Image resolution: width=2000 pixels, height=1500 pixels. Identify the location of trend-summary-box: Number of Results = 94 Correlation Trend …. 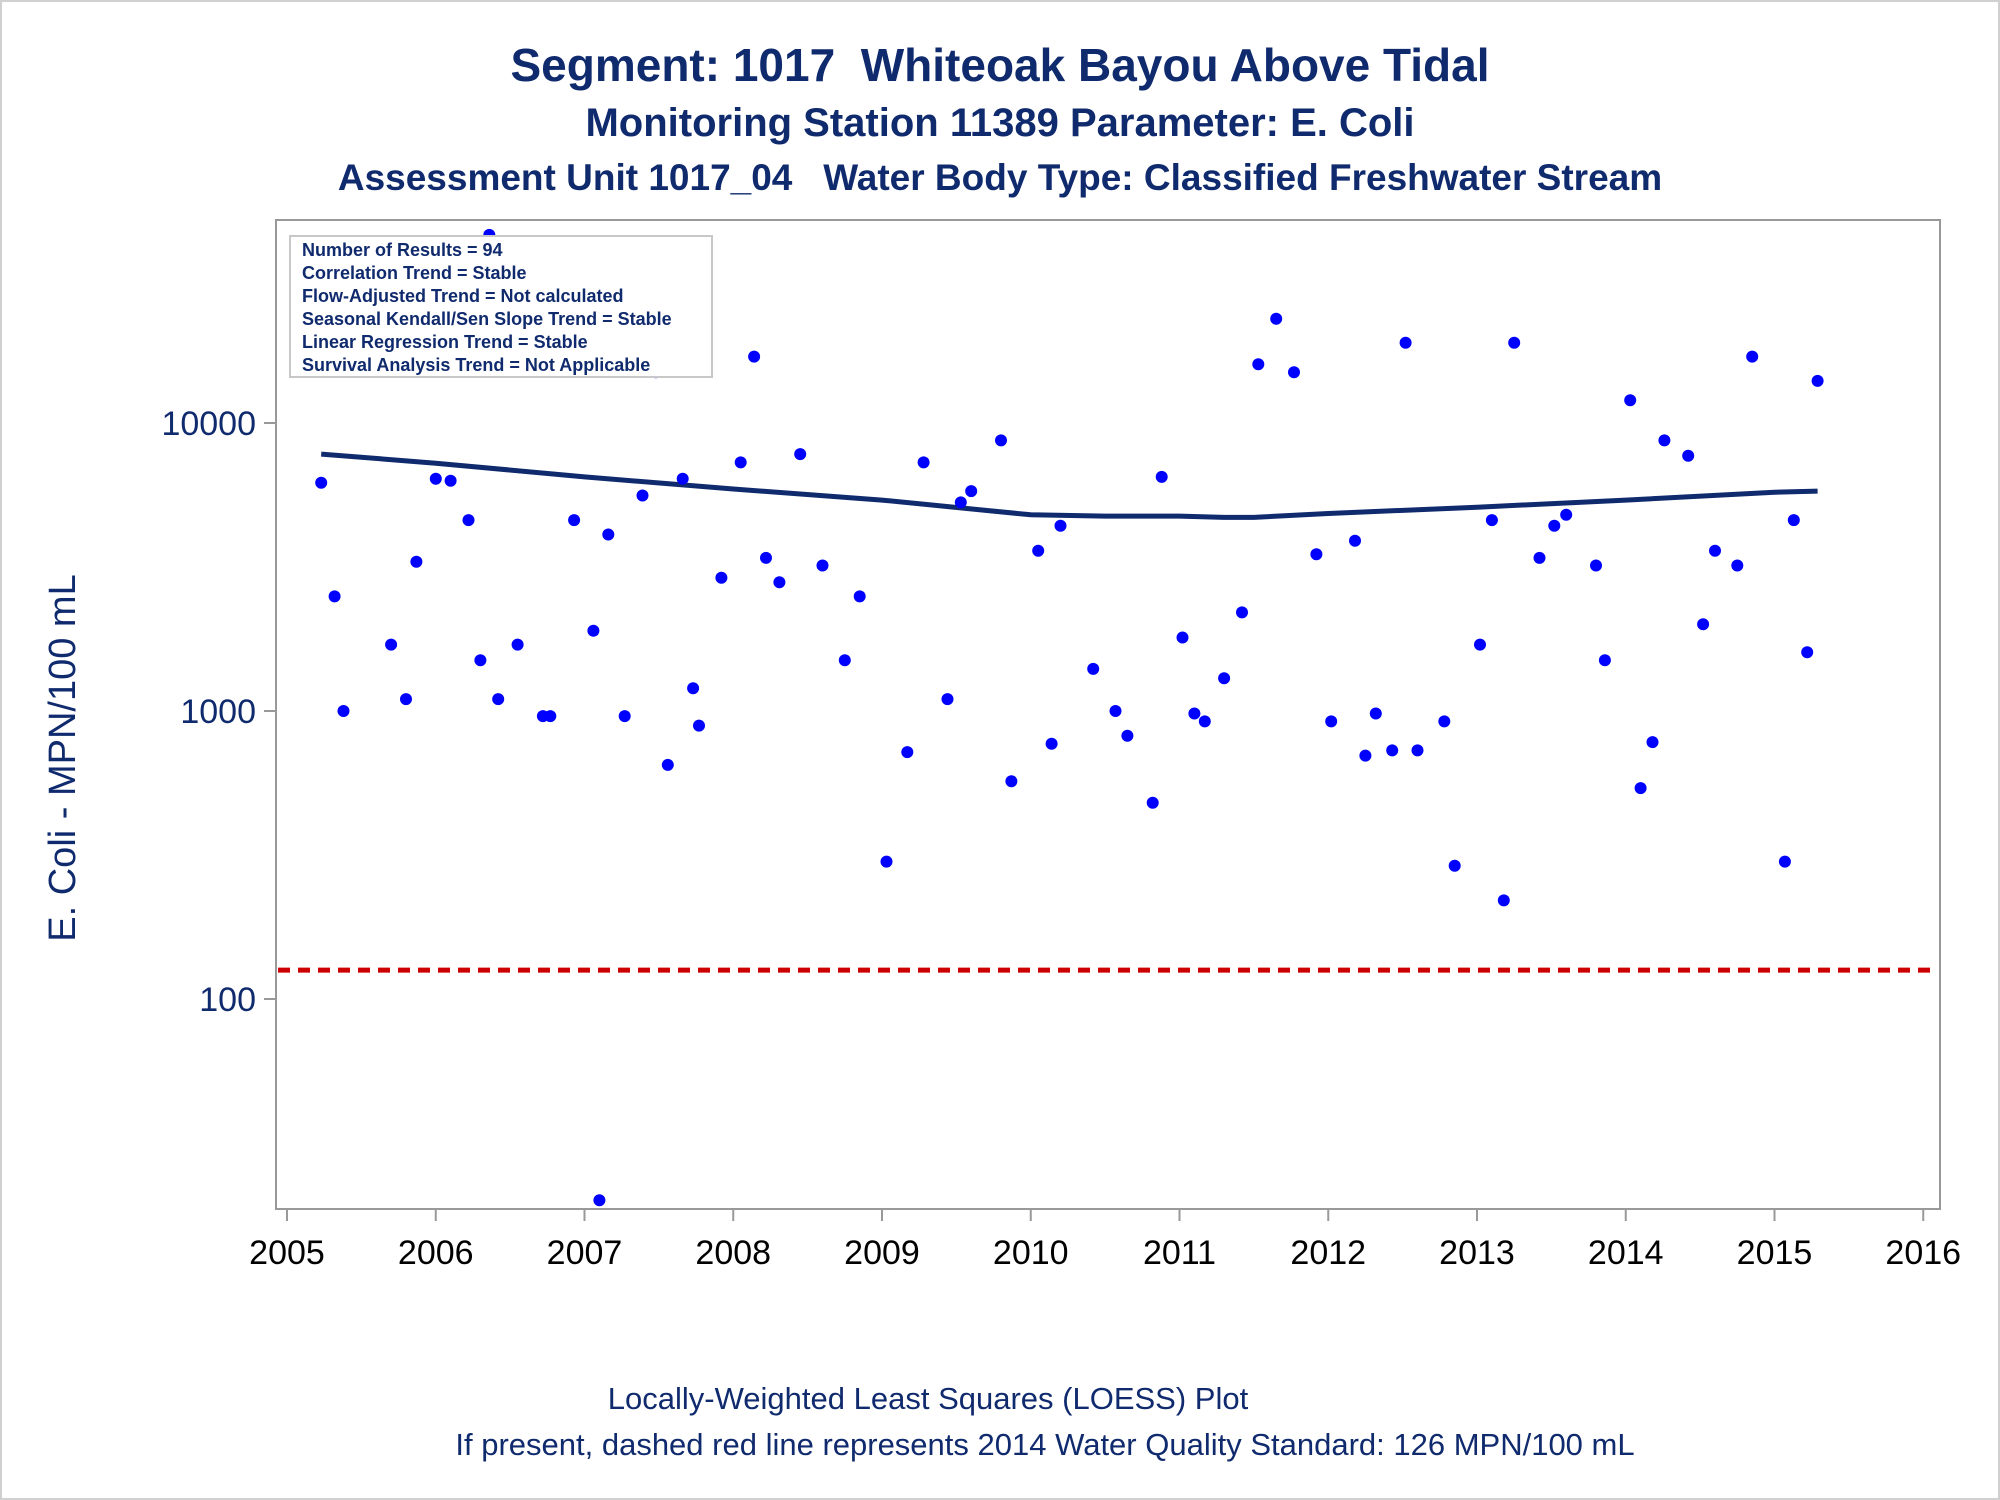
(501, 306).